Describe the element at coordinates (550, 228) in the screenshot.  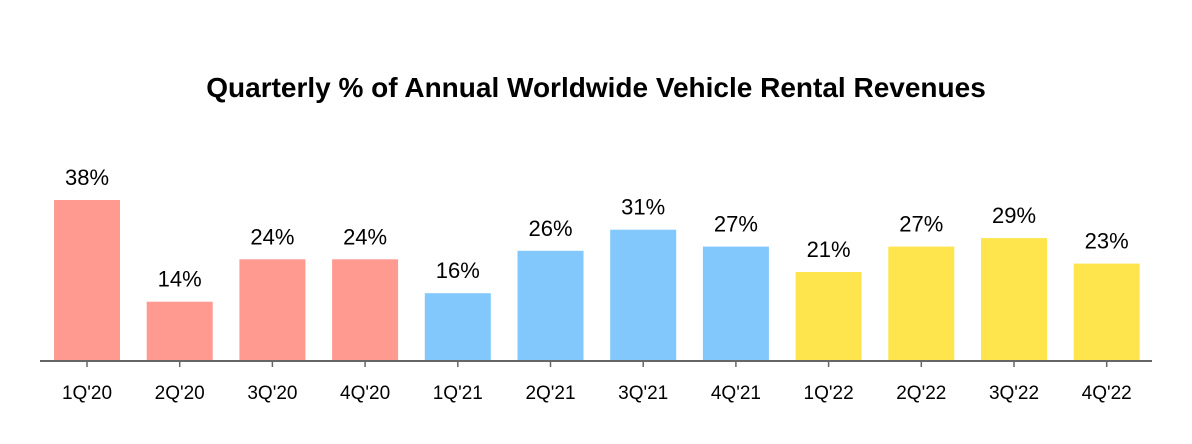
I see `data-label: 26%` at that location.